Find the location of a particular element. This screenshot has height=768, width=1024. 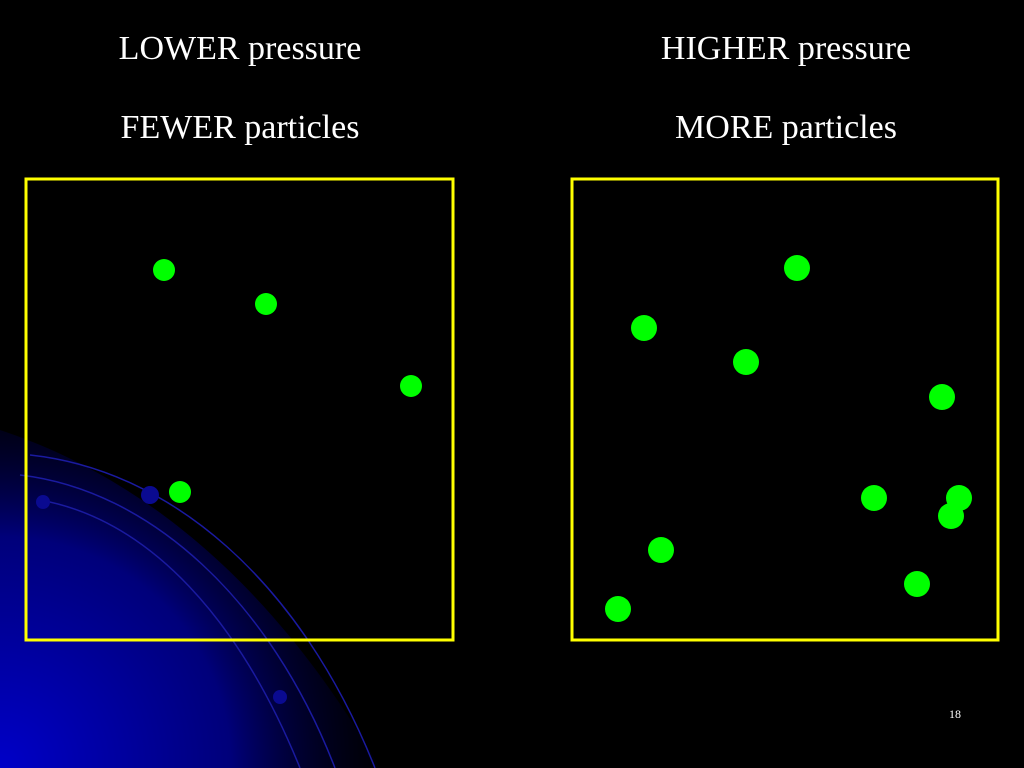

right-title: HIGHER pressure is located at coordinates (786, 48).